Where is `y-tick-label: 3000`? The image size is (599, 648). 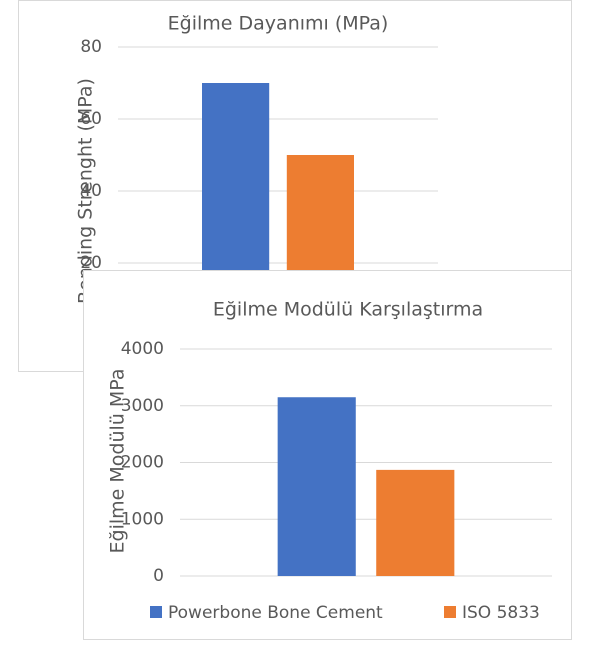 y-tick-label: 3000 is located at coordinates (142, 406).